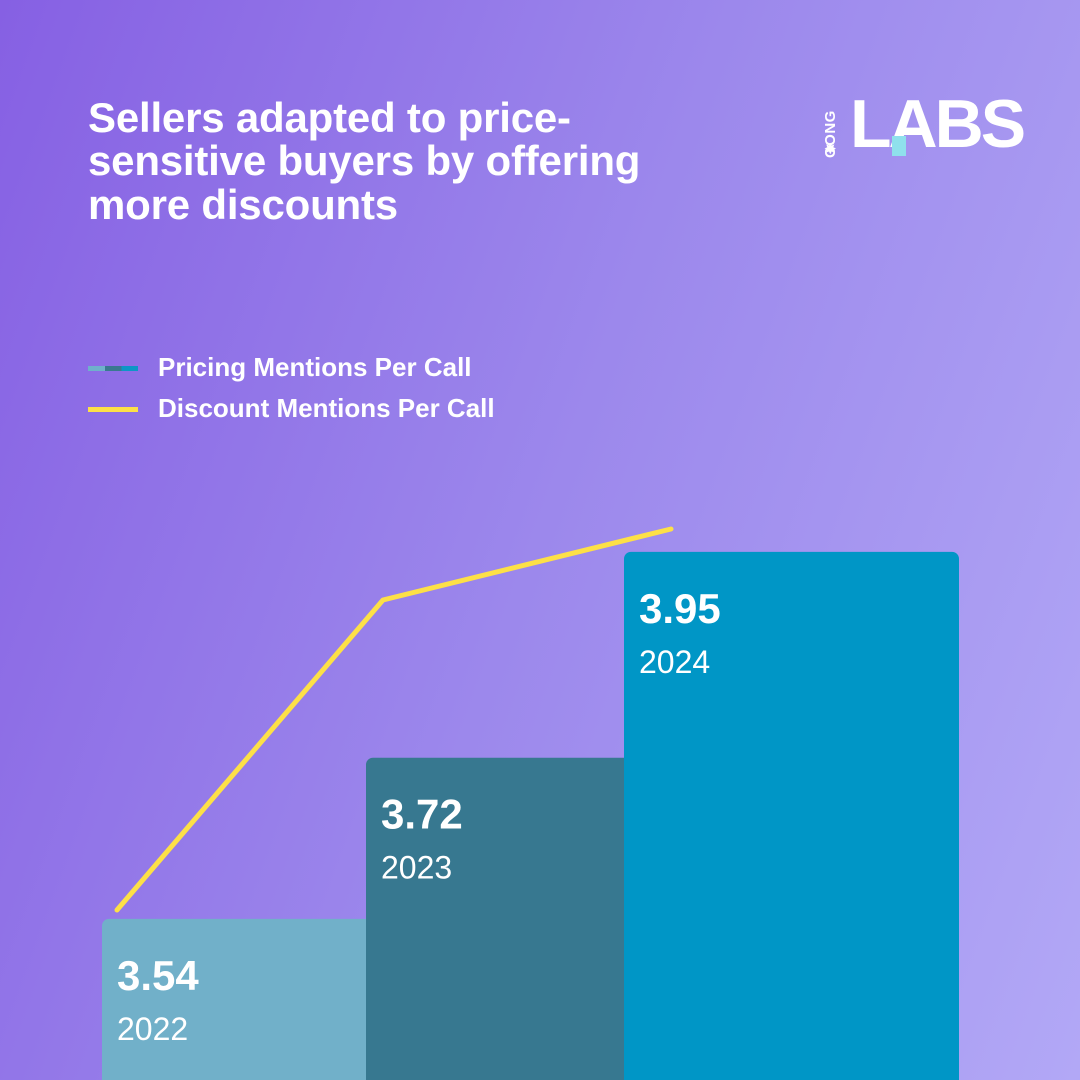  What do you see at coordinates (899, 146) in the screenshot?
I see `logo-accent` at bounding box center [899, 146].